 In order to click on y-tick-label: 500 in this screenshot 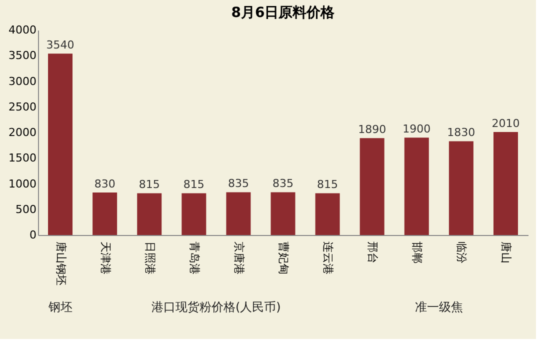, I will do `click(26, 209)`.